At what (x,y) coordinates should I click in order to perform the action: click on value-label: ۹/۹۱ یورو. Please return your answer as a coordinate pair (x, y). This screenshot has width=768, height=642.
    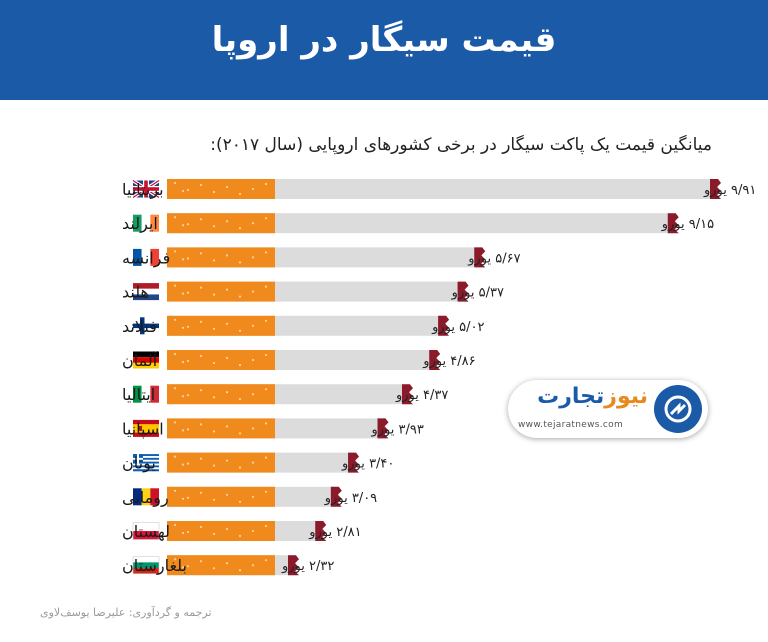
    Looking at the image, I should click on (729, 190).